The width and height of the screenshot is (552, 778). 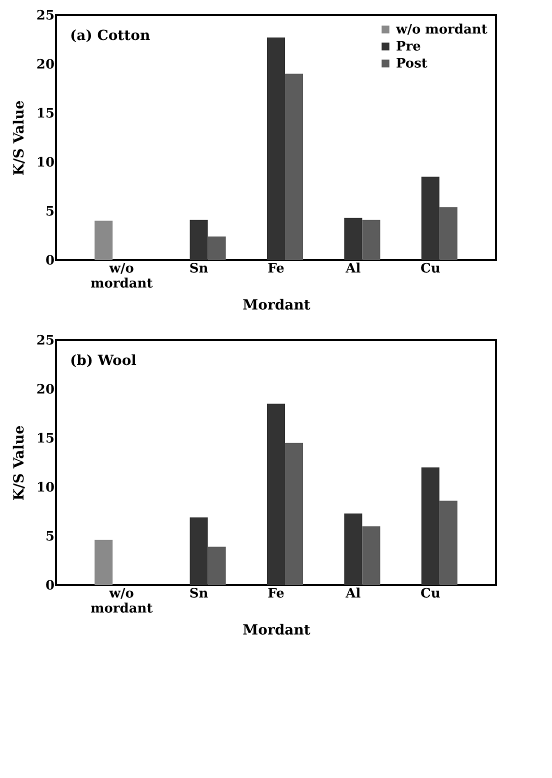 I want to click on legend-label: Post, so click(x=412, y=64).